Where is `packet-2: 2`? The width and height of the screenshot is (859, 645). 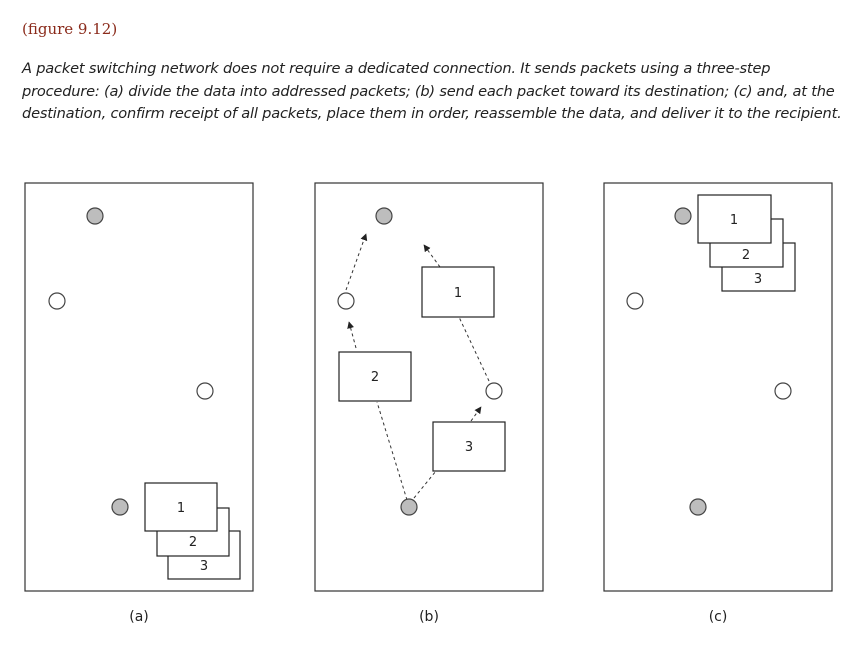
packet-2: 2 is located at coordinates (375, 376).